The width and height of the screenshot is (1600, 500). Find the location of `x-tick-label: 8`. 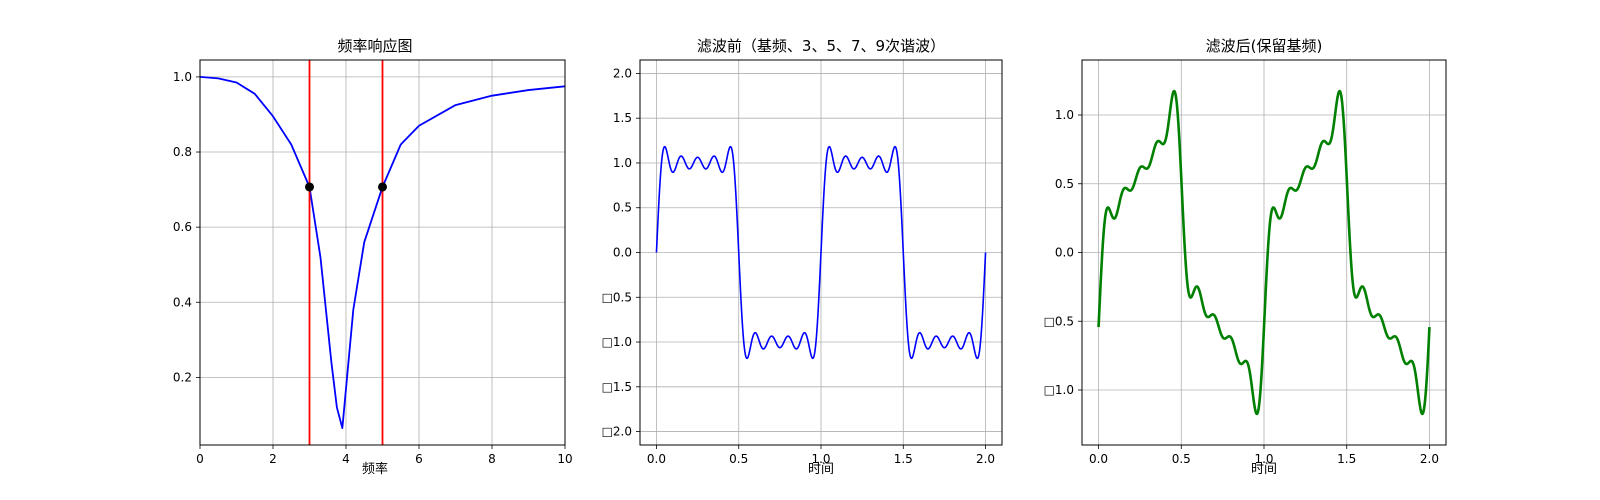

x-tick-label: 8 is located at coordinates (492, 459).